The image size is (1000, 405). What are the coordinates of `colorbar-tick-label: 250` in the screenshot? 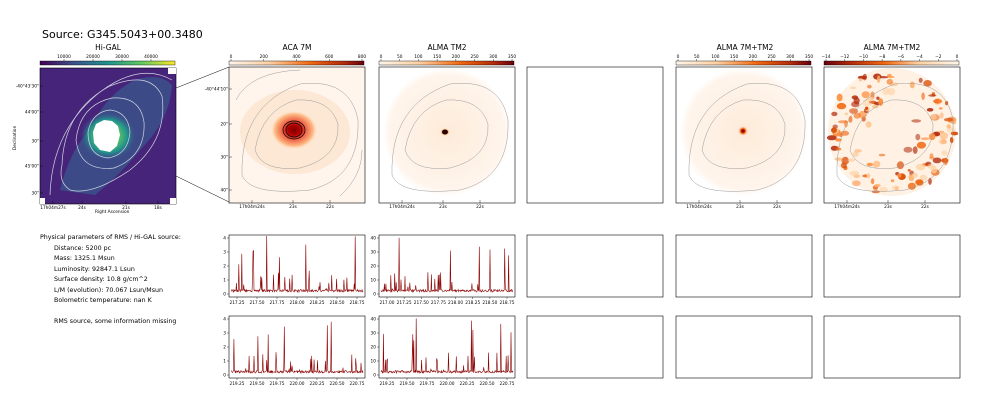 It's located at (474, 57).